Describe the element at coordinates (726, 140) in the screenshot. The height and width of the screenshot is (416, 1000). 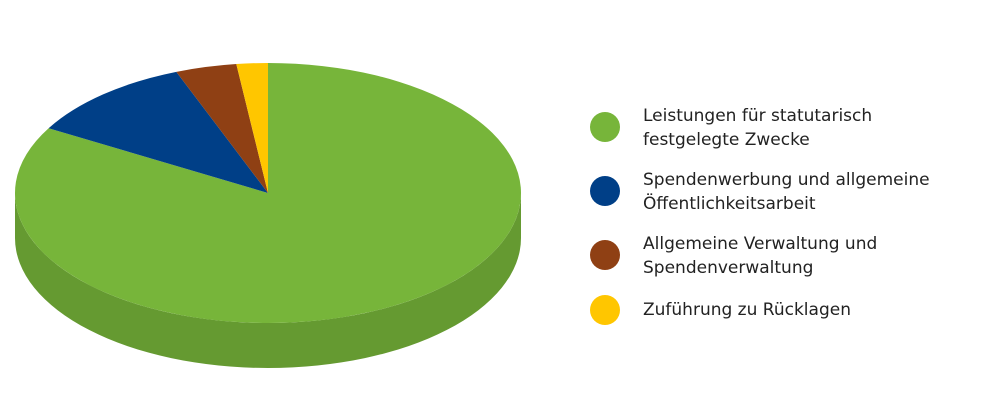
I see `legend-label: festgelegte Zwecke` at that location.